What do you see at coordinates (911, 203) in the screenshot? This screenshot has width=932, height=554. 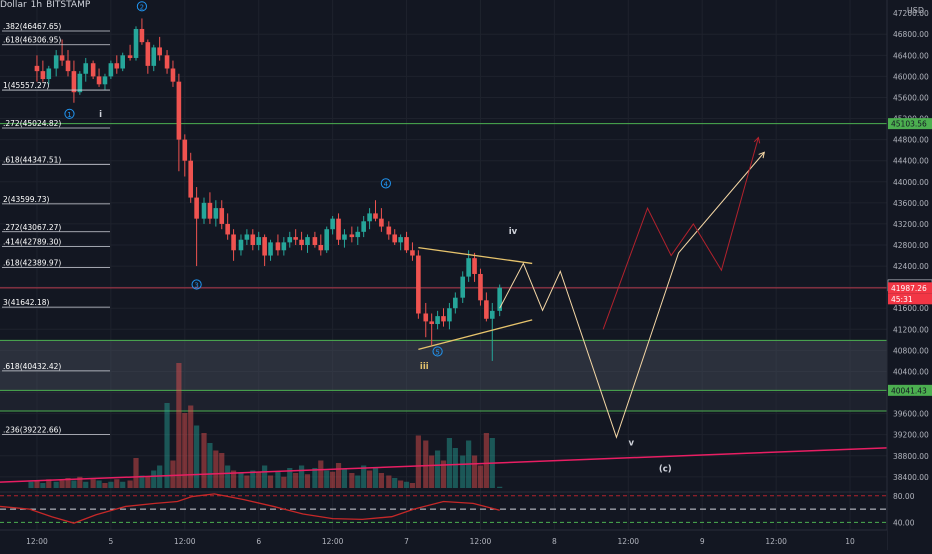 I see `price-tick-label: 43600.00` at bounding box center [911, 203].